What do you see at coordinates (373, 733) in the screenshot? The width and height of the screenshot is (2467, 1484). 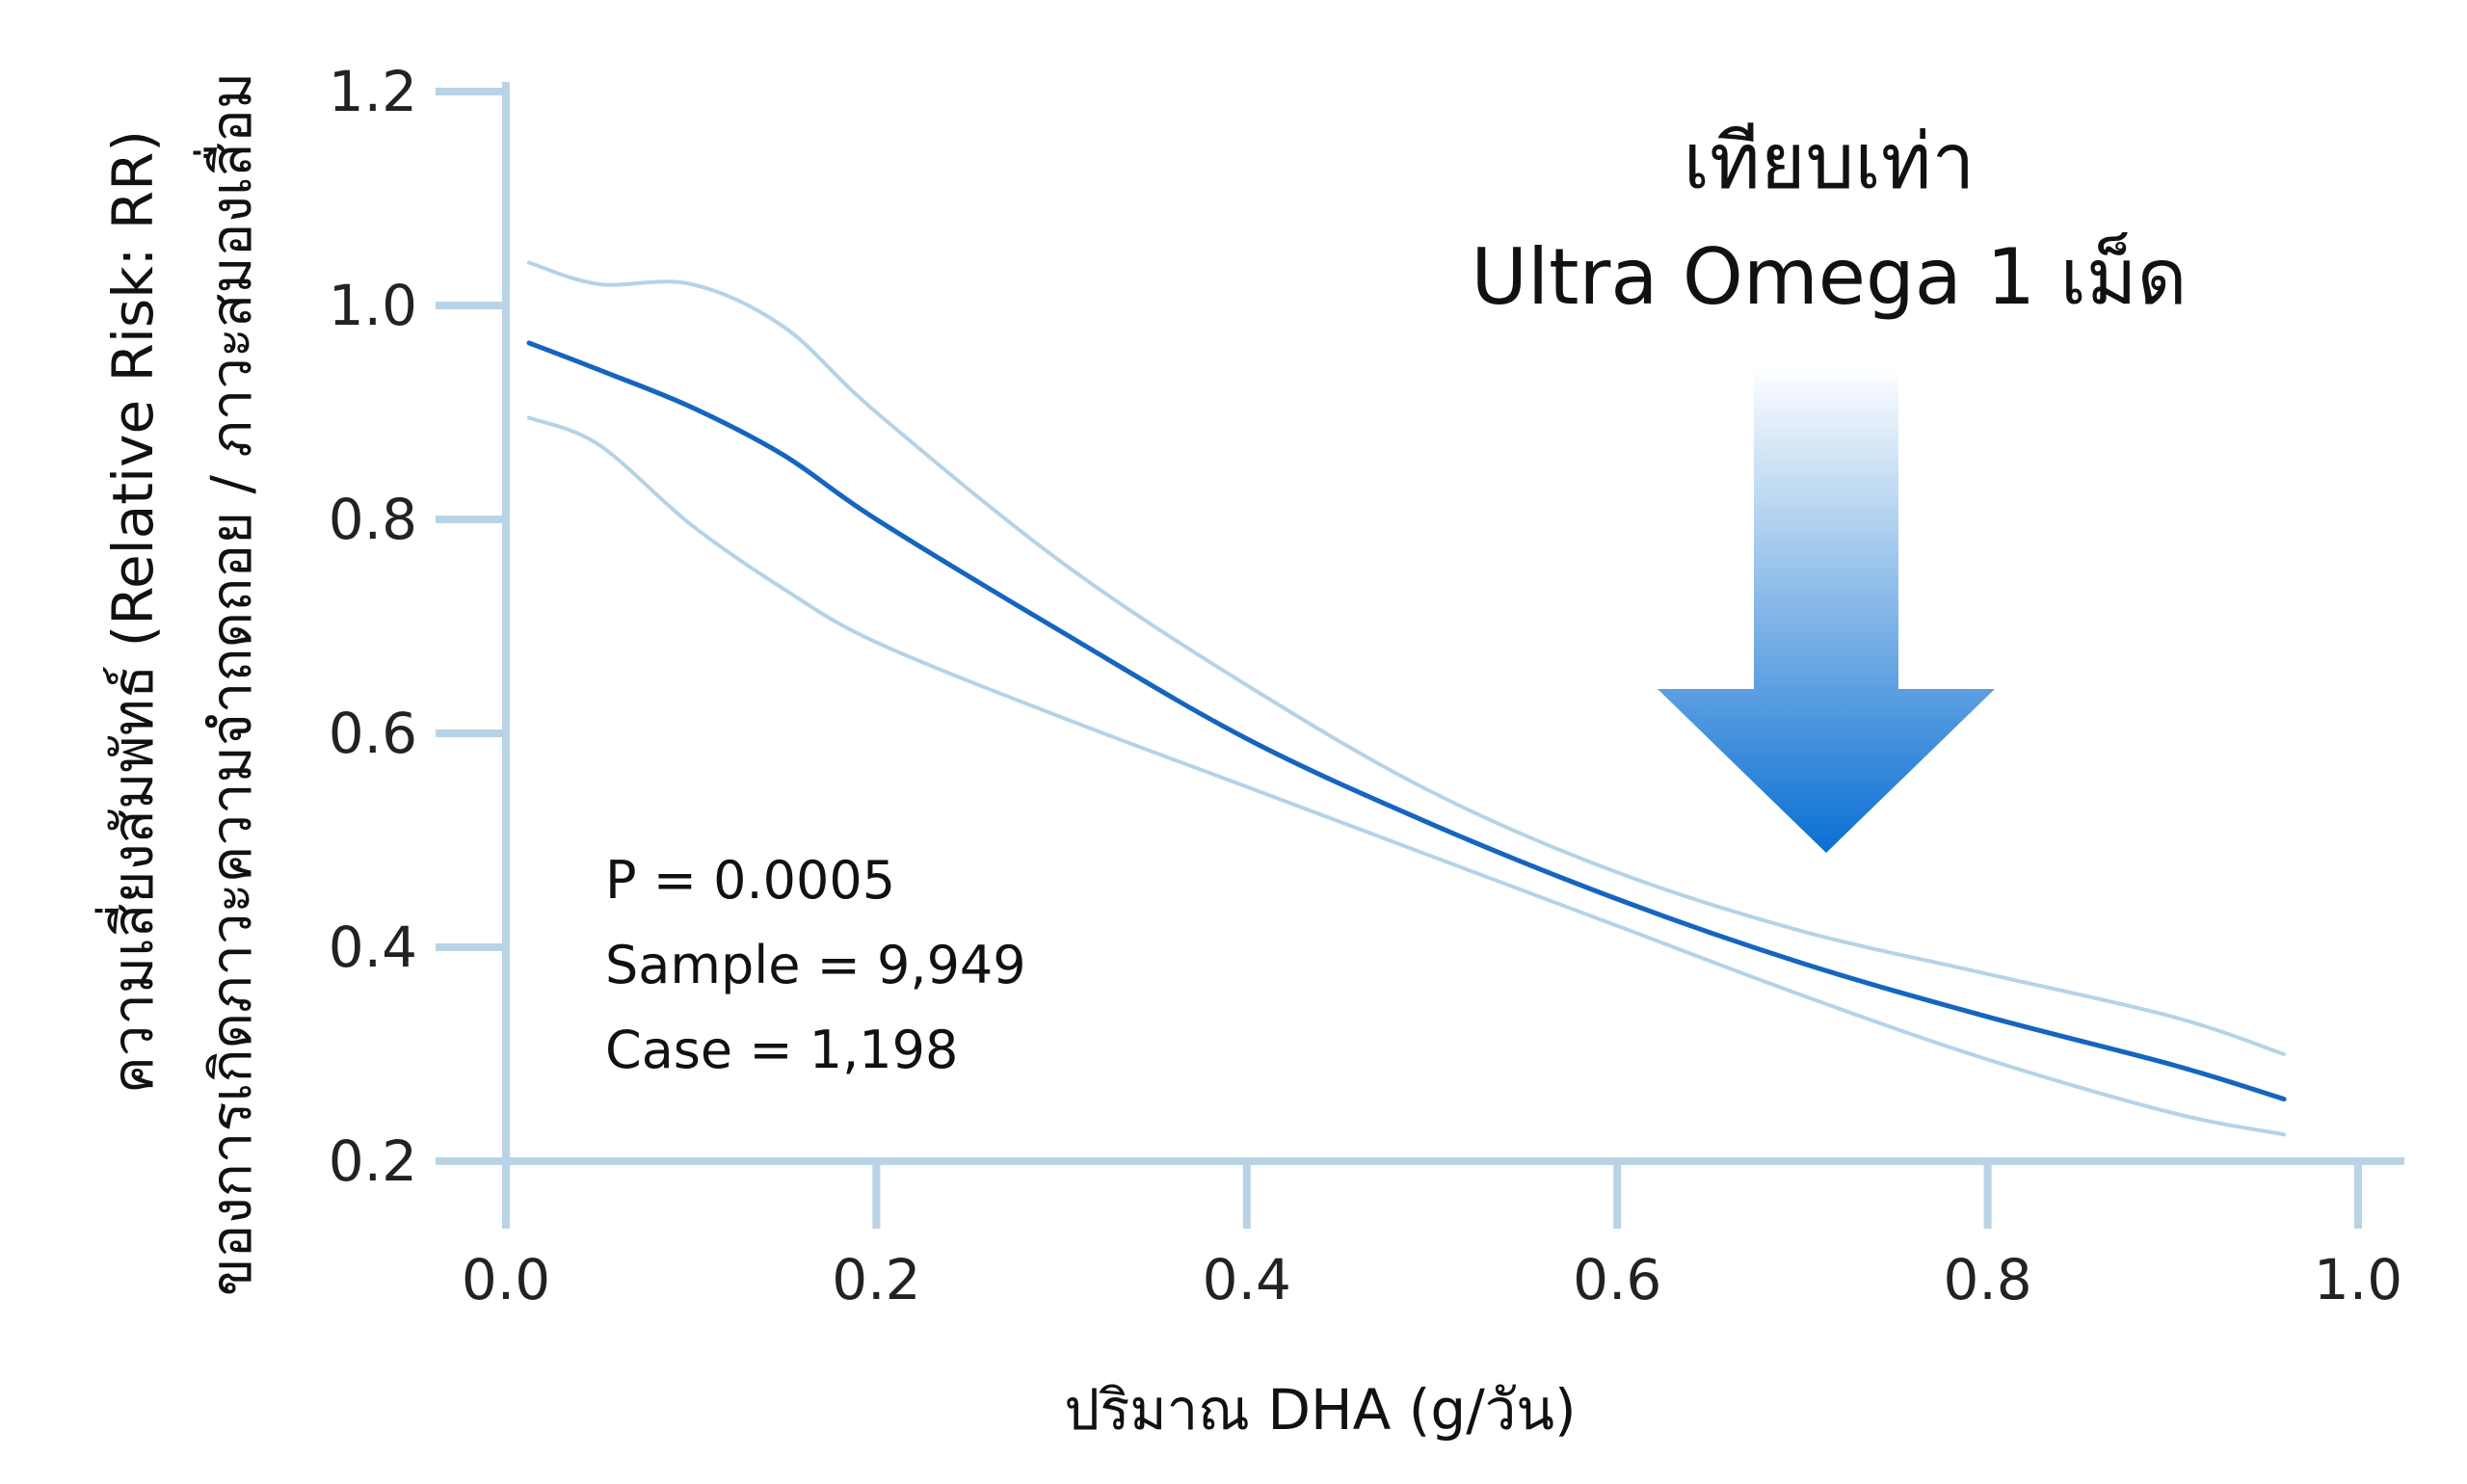 I see `y-tick-label: 0.6` at bounding box center [373, 733].